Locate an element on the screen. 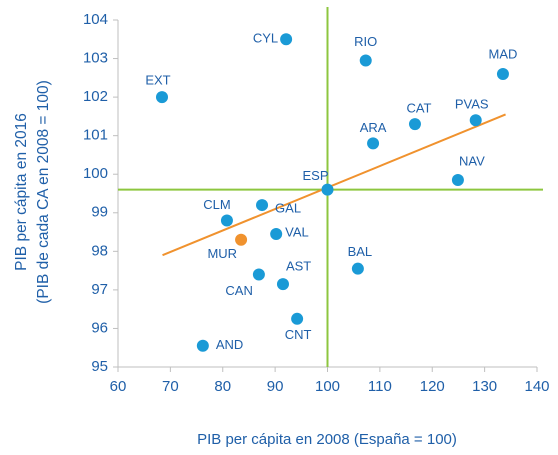 Image resolution: width=558 pixels, height=455 pixels. y-axis-label: PIB per cápita en 2016 is located at coordinates (21, 192).